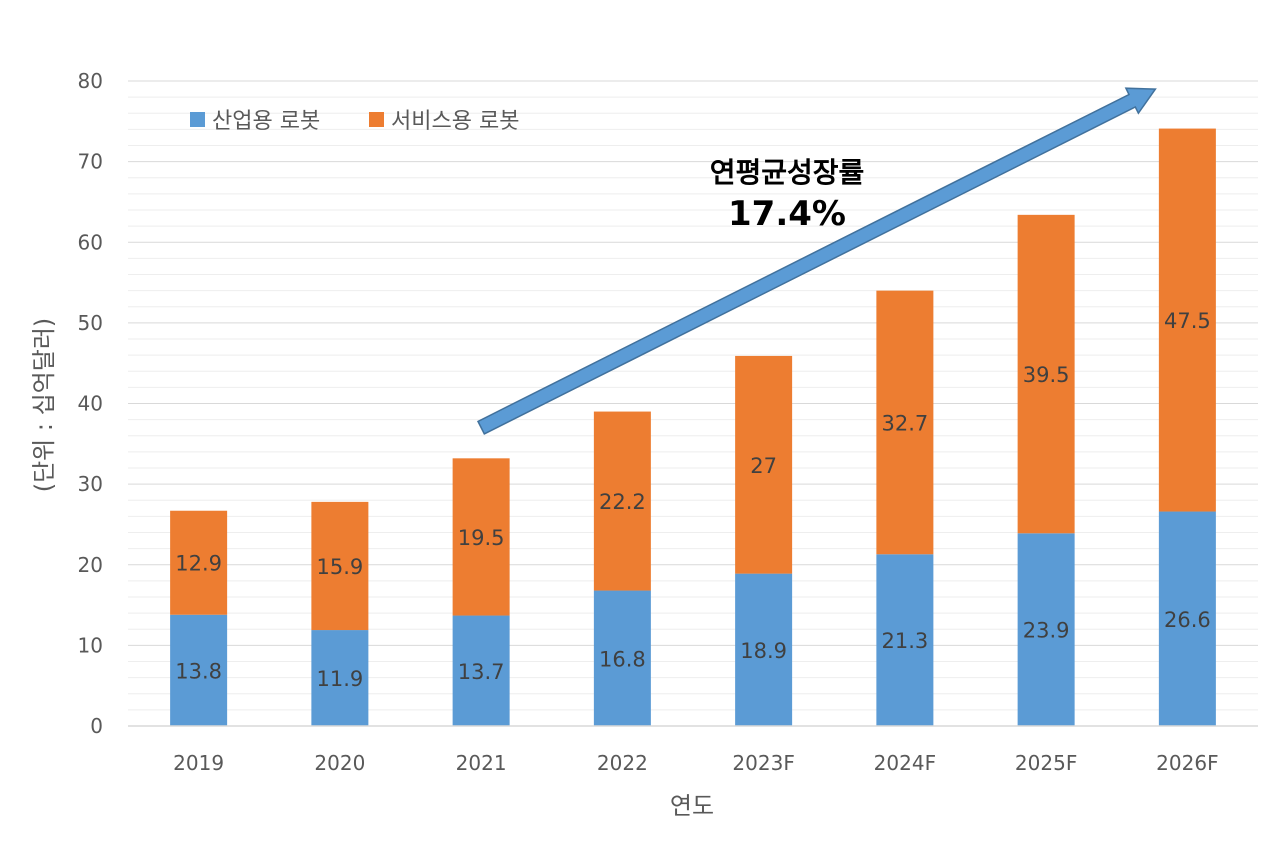 The height and width of the screenshot is (853, 1280). What do you see at coordinates (266, 121) in the screenshot?
I see `legend-label-industrial: 산업용 로봇` at bounding box center [266, 121].